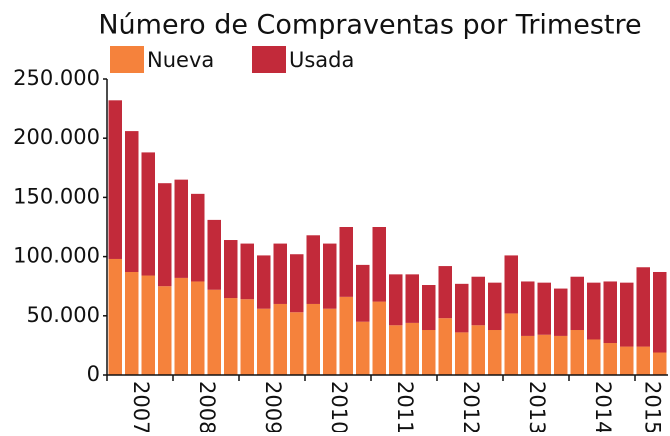 This screenshot has width=670, height=436. What do you see at coordinates (369, 25) in the screenshot?
I see `chart-title: Número de Compraventas por Trimestre` at bounding box center [369, 25].